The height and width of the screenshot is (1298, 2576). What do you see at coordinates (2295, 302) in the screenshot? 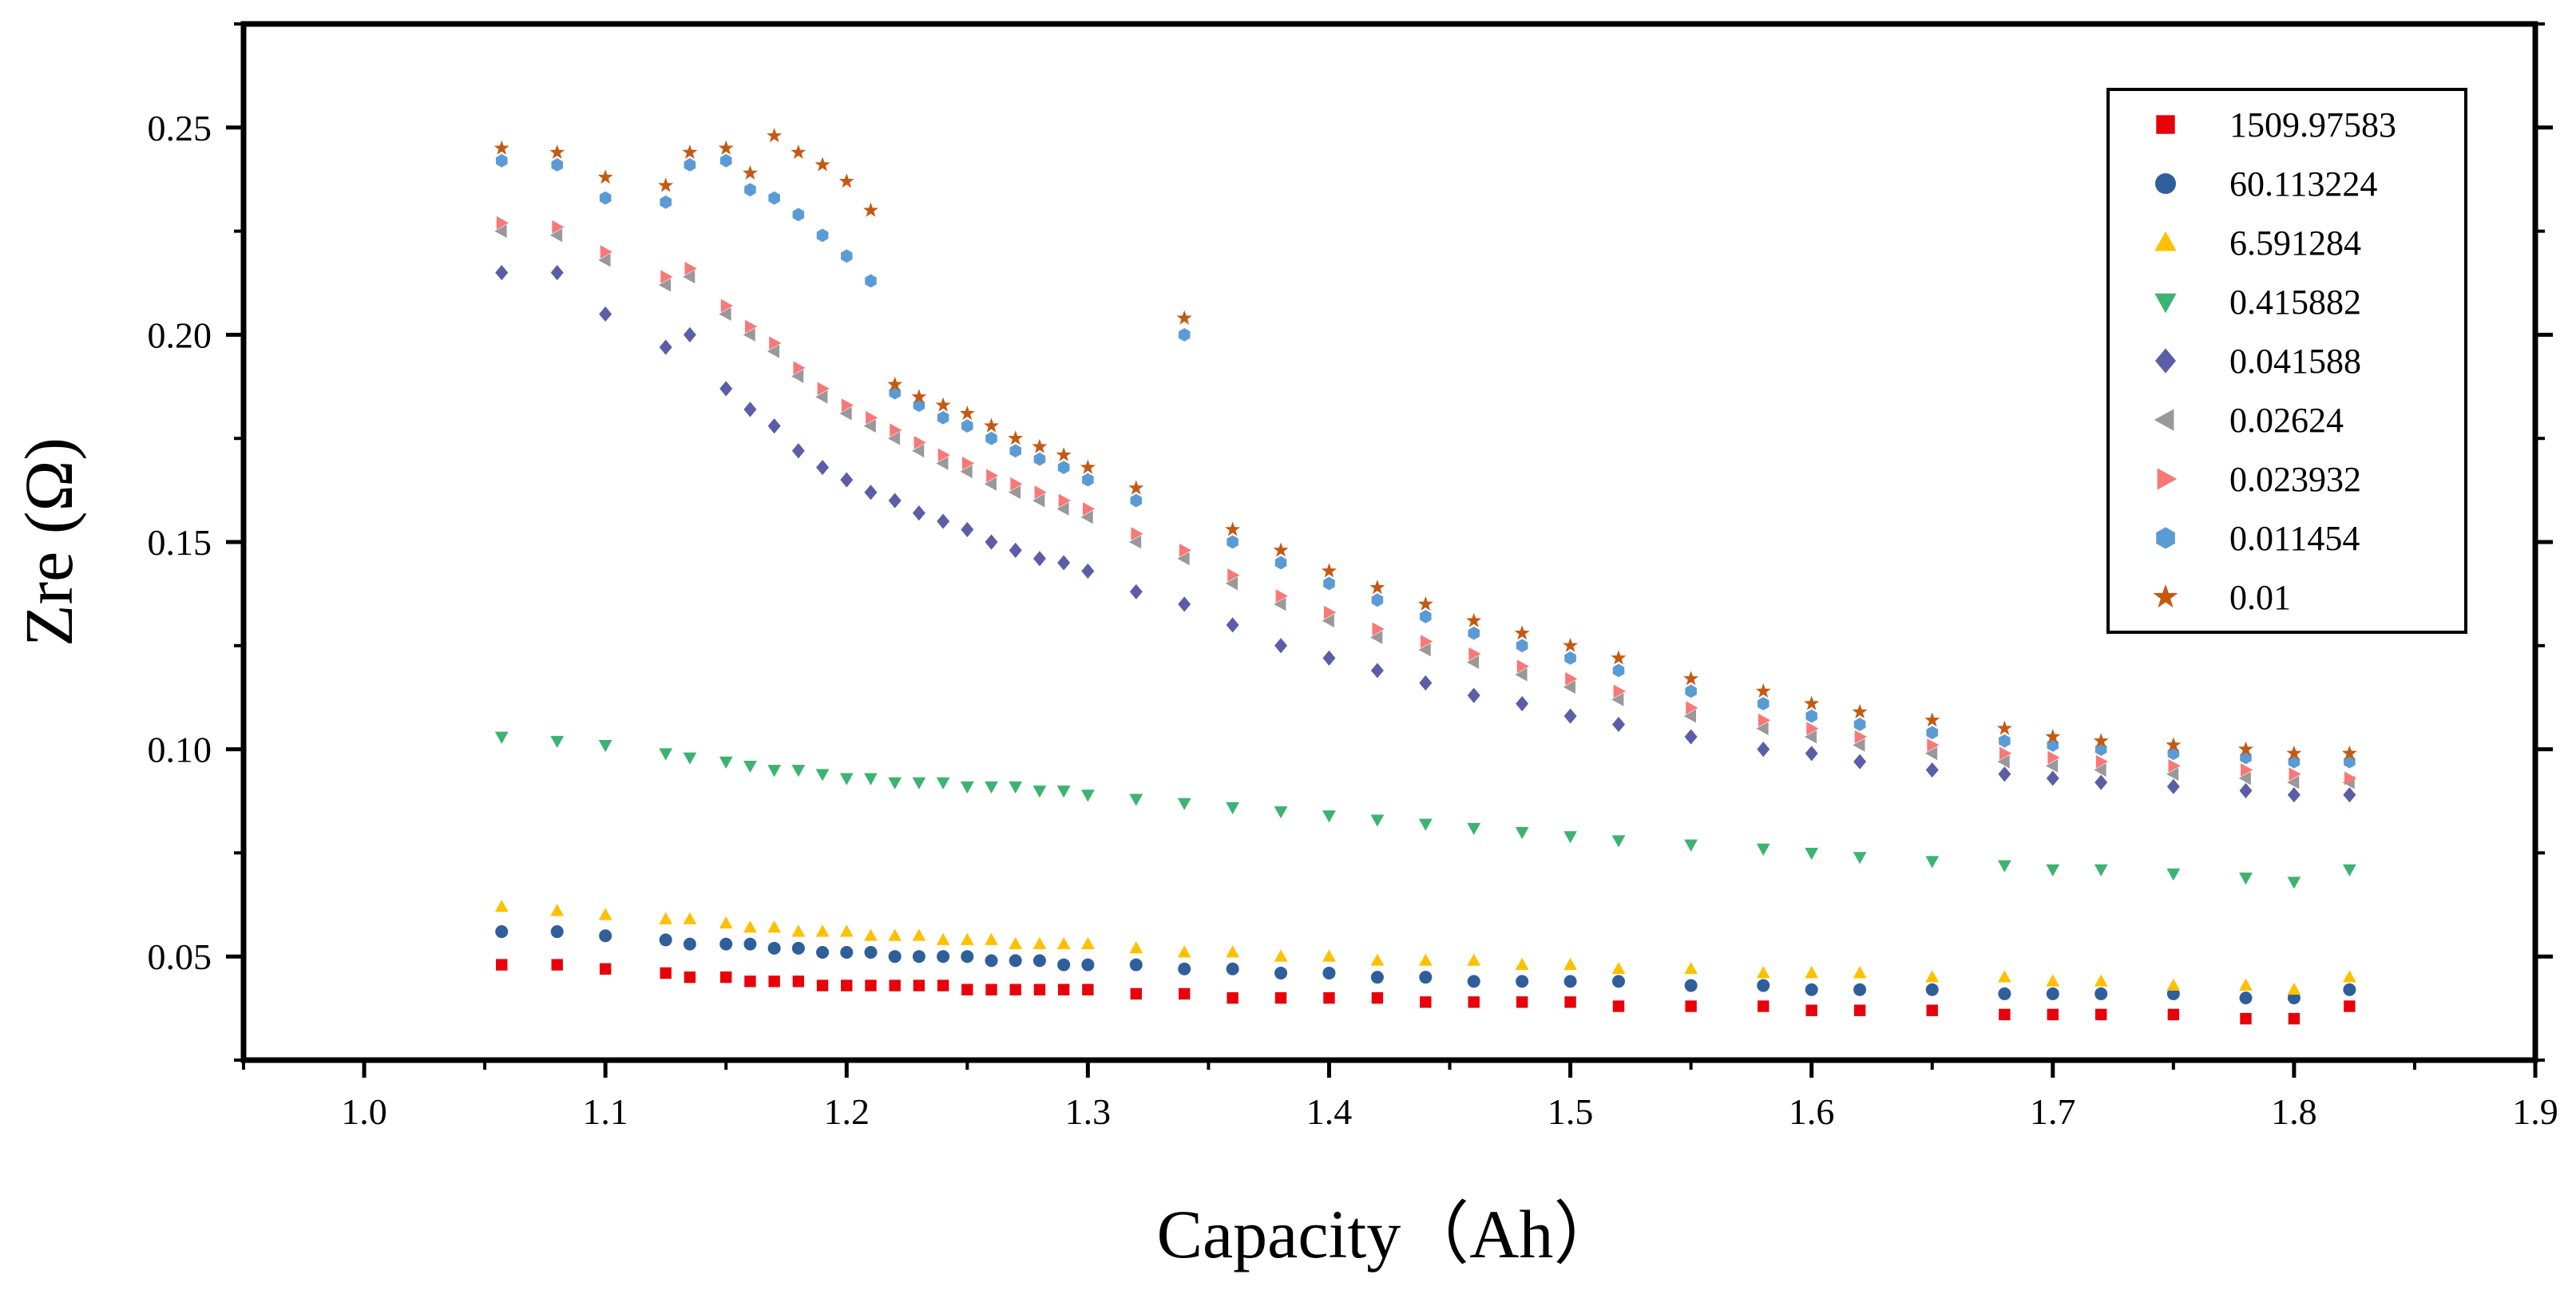
I see `legend-label: 0.415882` at bounding box center [2295, 302].